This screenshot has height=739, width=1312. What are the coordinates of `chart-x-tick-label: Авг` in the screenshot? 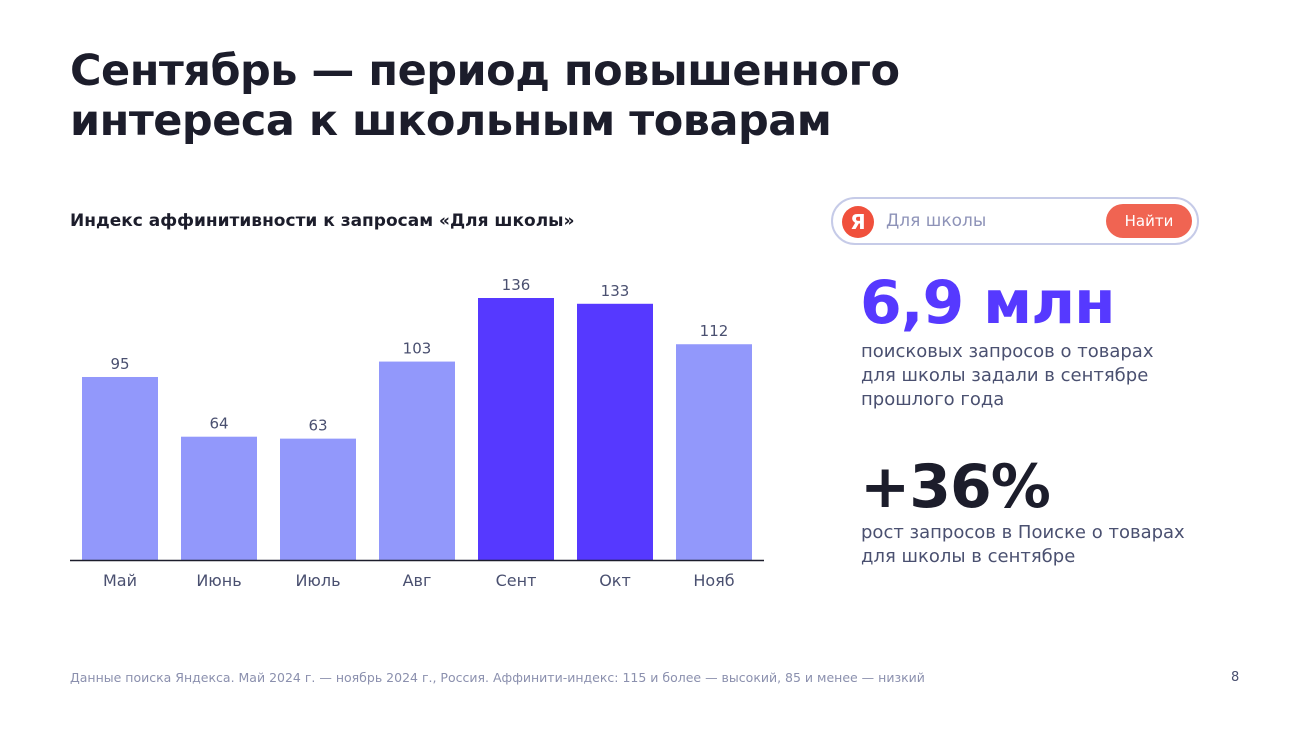 It's located at (417, 580).